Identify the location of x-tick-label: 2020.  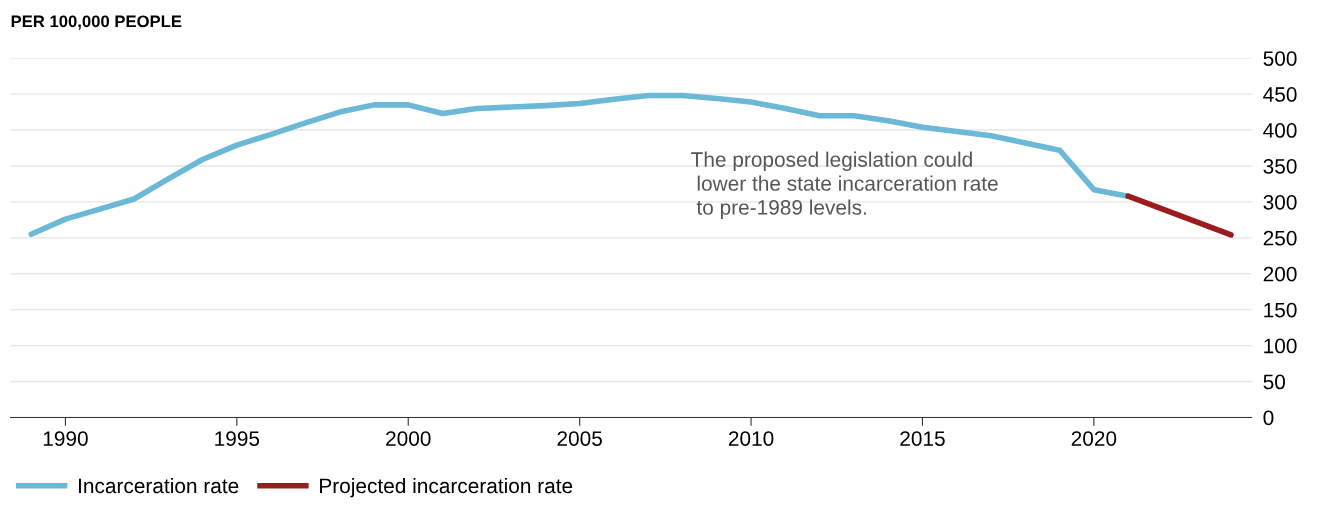
(1094, 438).